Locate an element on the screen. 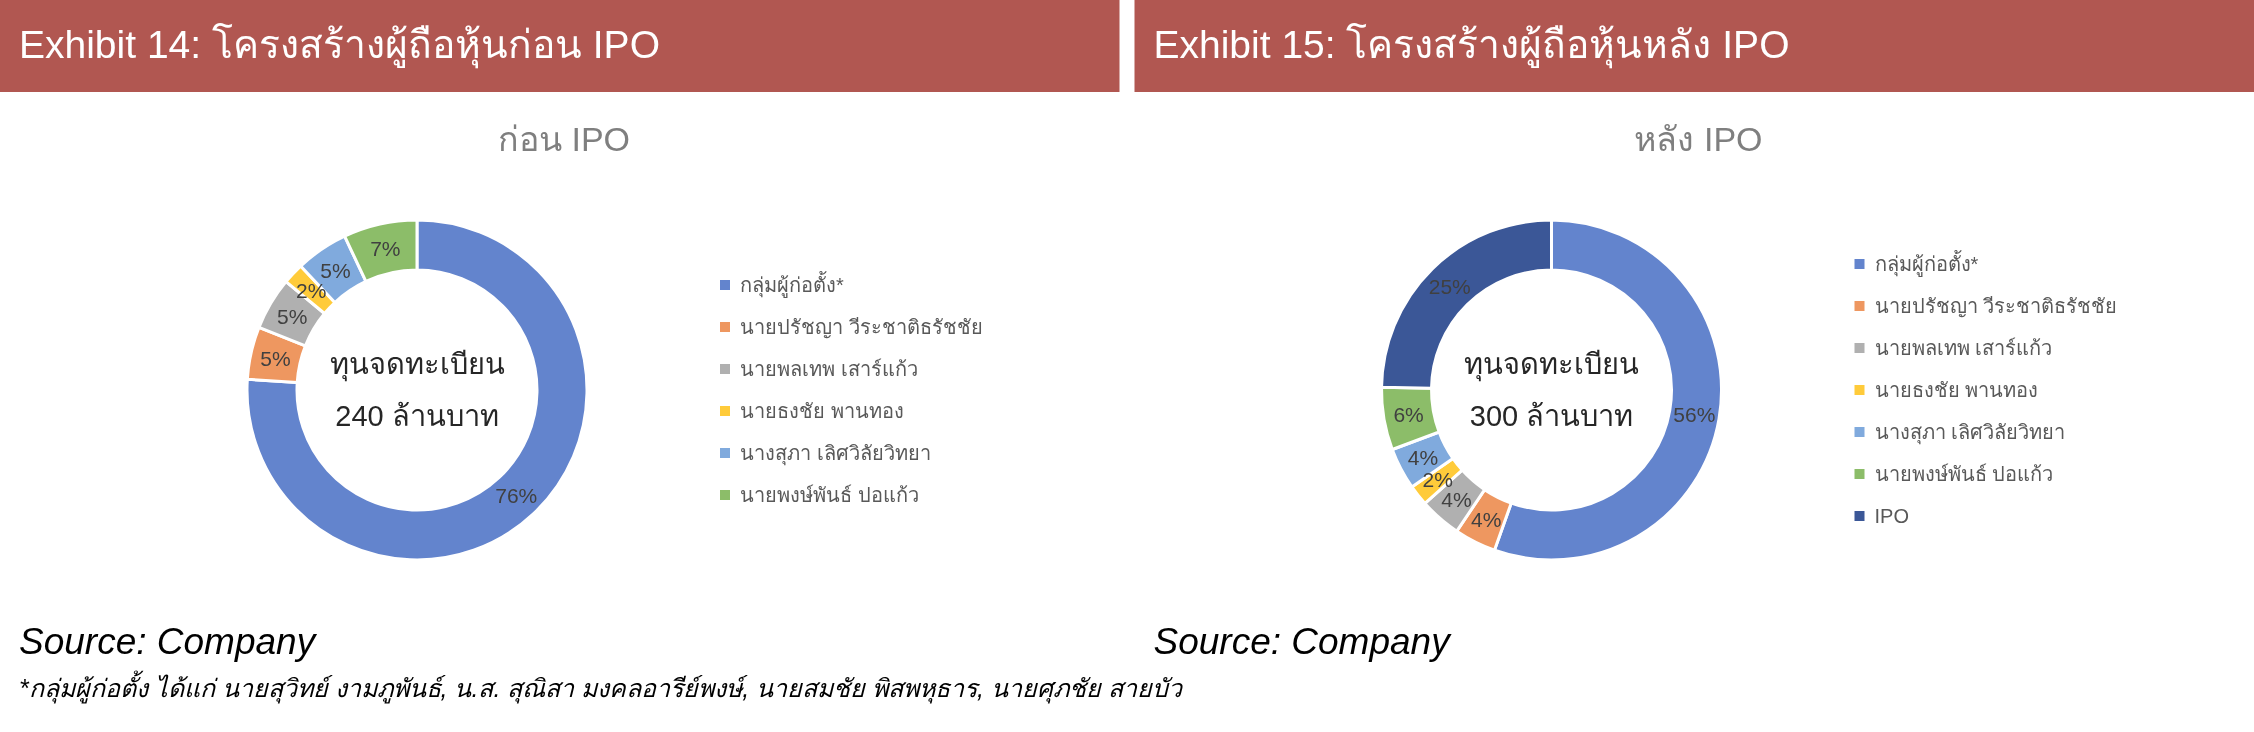 The width and height of the screenshot is (2254, 732). data-label: 6% is located at coordinates (1408, 415).